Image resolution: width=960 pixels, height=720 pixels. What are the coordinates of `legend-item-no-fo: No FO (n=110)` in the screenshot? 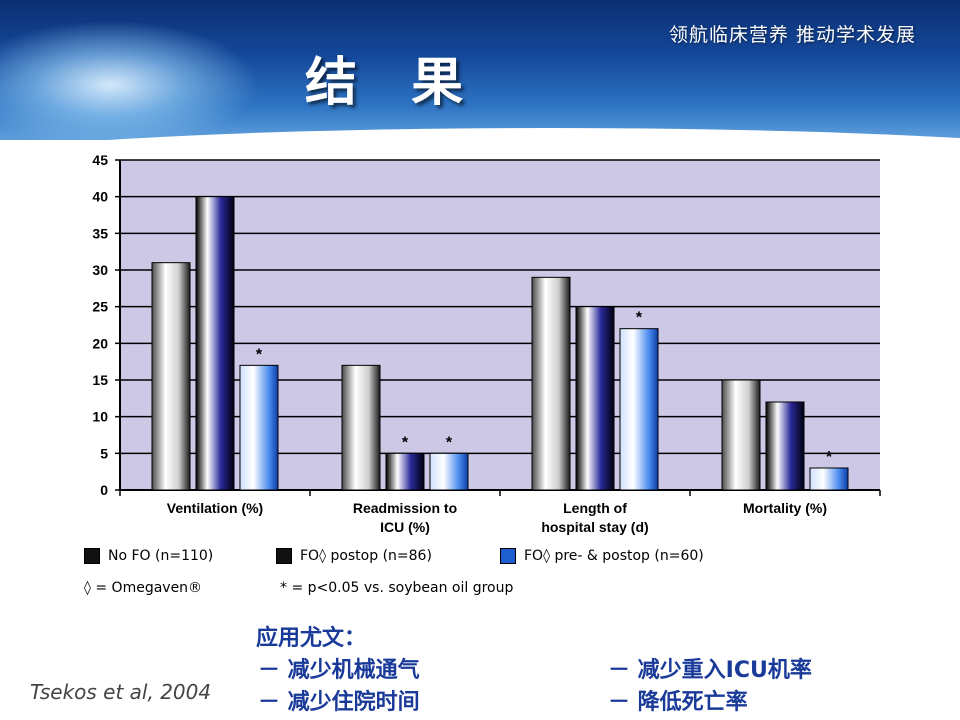 It's located at (148, 556).